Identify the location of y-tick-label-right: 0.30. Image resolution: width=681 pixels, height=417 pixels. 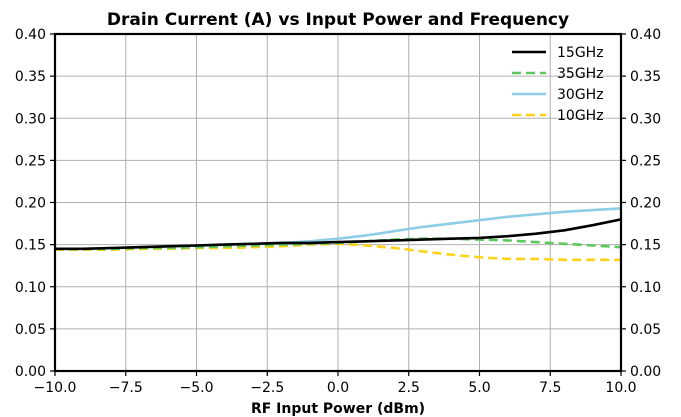
(645, 119).